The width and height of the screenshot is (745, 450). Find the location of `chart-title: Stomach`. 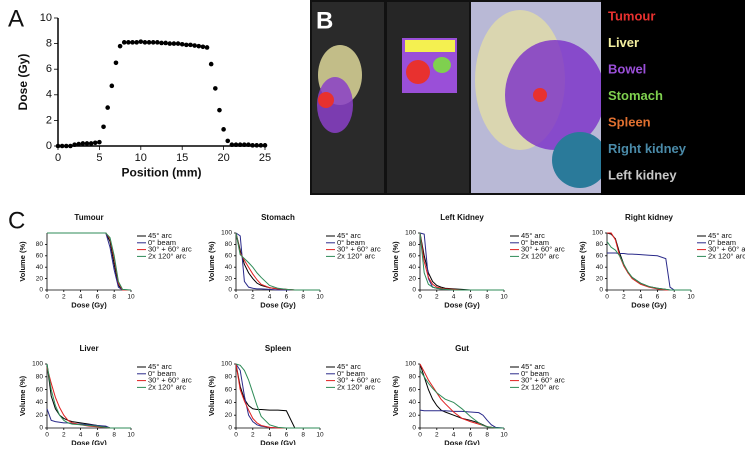

chart-title: Stomach is located at coordinates (278, 217).